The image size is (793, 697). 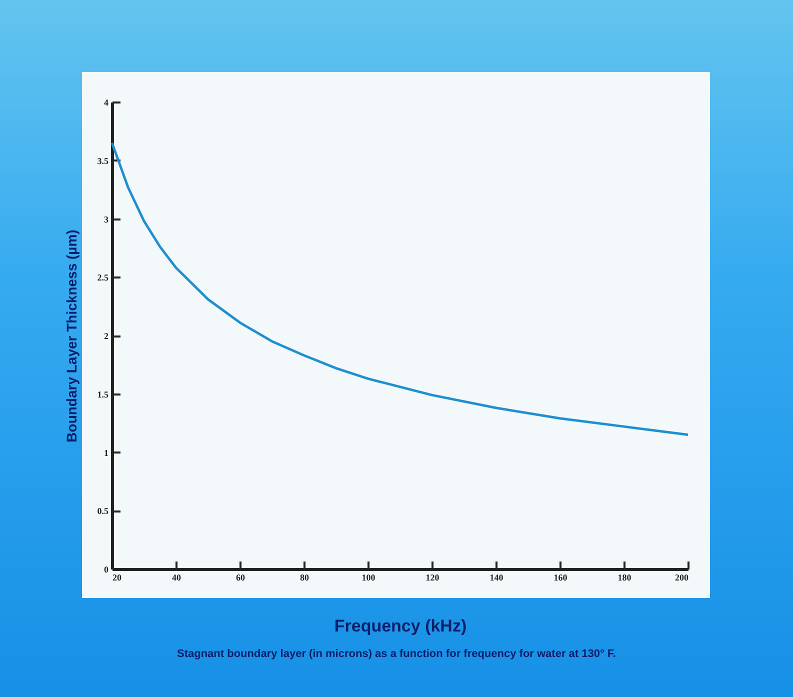 What do you see at coordinates (305, 577) in the screenshot?
I see `x-tick-label: 80` at bounding box center [305, 577].